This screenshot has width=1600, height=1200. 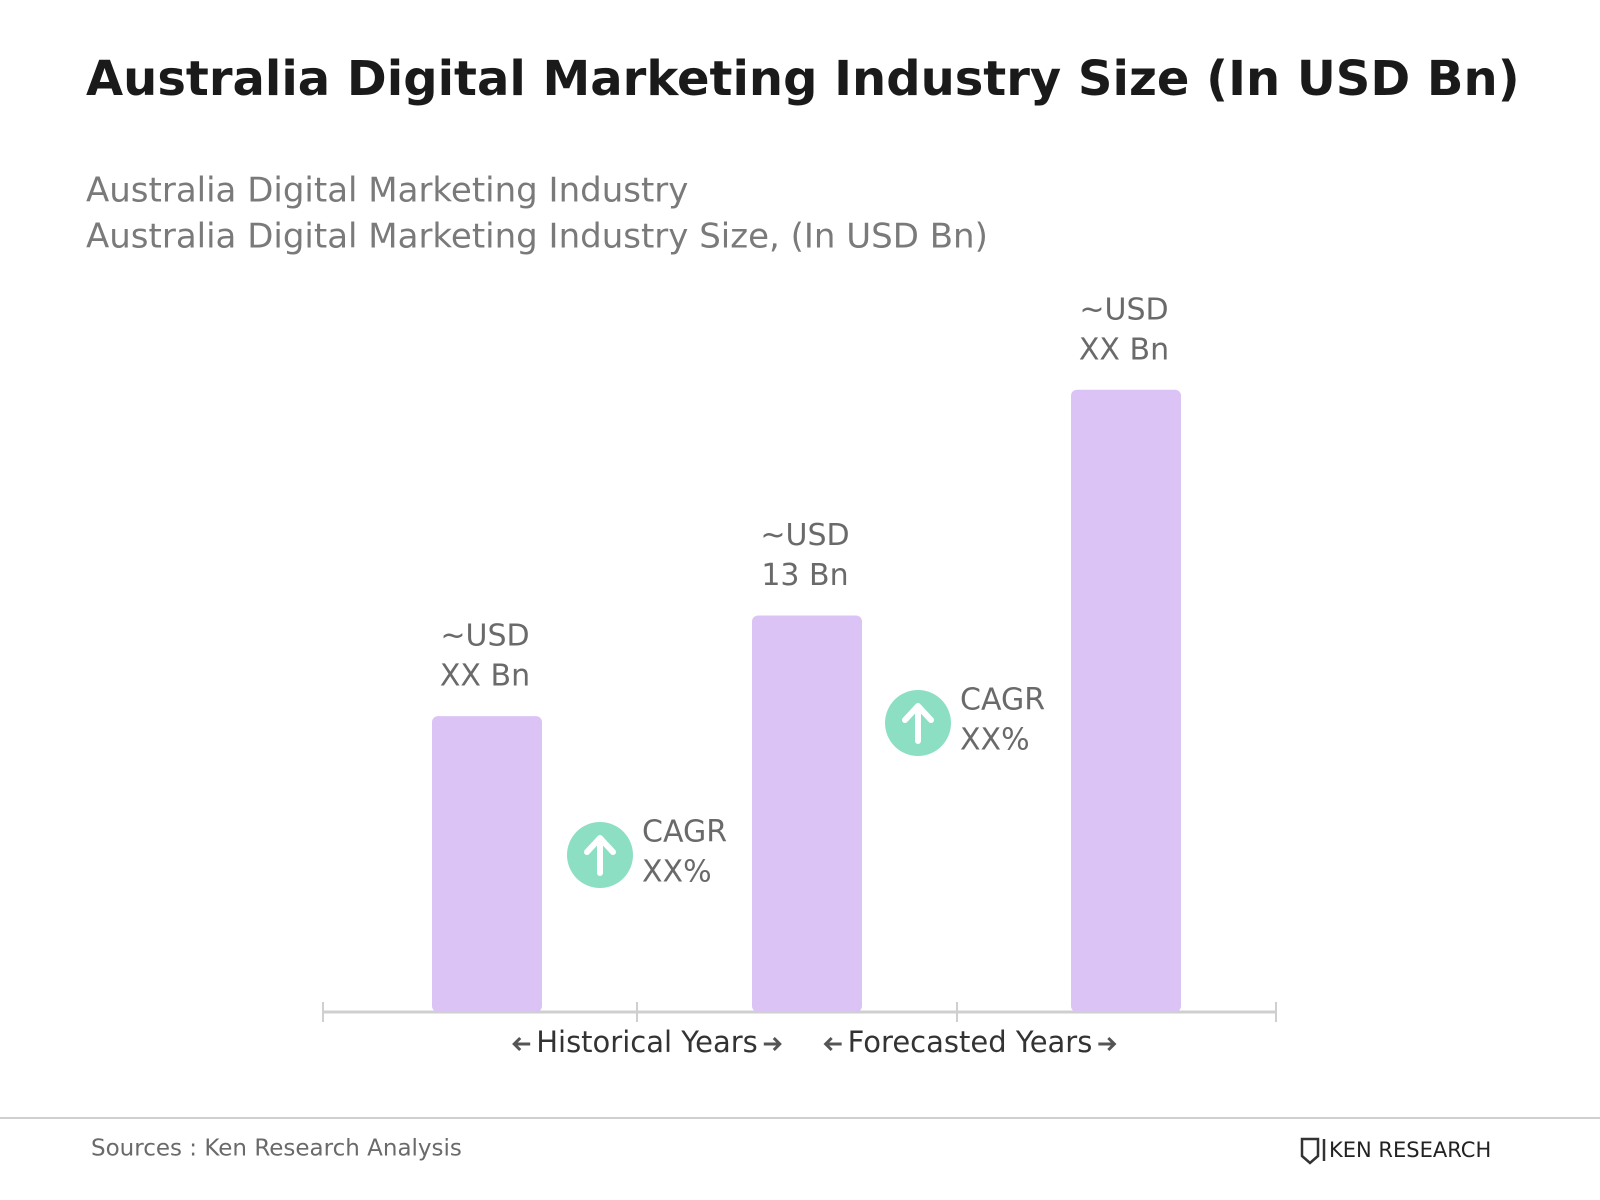 What do you see at coordinates (1310, 1151) in the screenshot?
I see `logo-shield` at bounding box center [1310, 1151].